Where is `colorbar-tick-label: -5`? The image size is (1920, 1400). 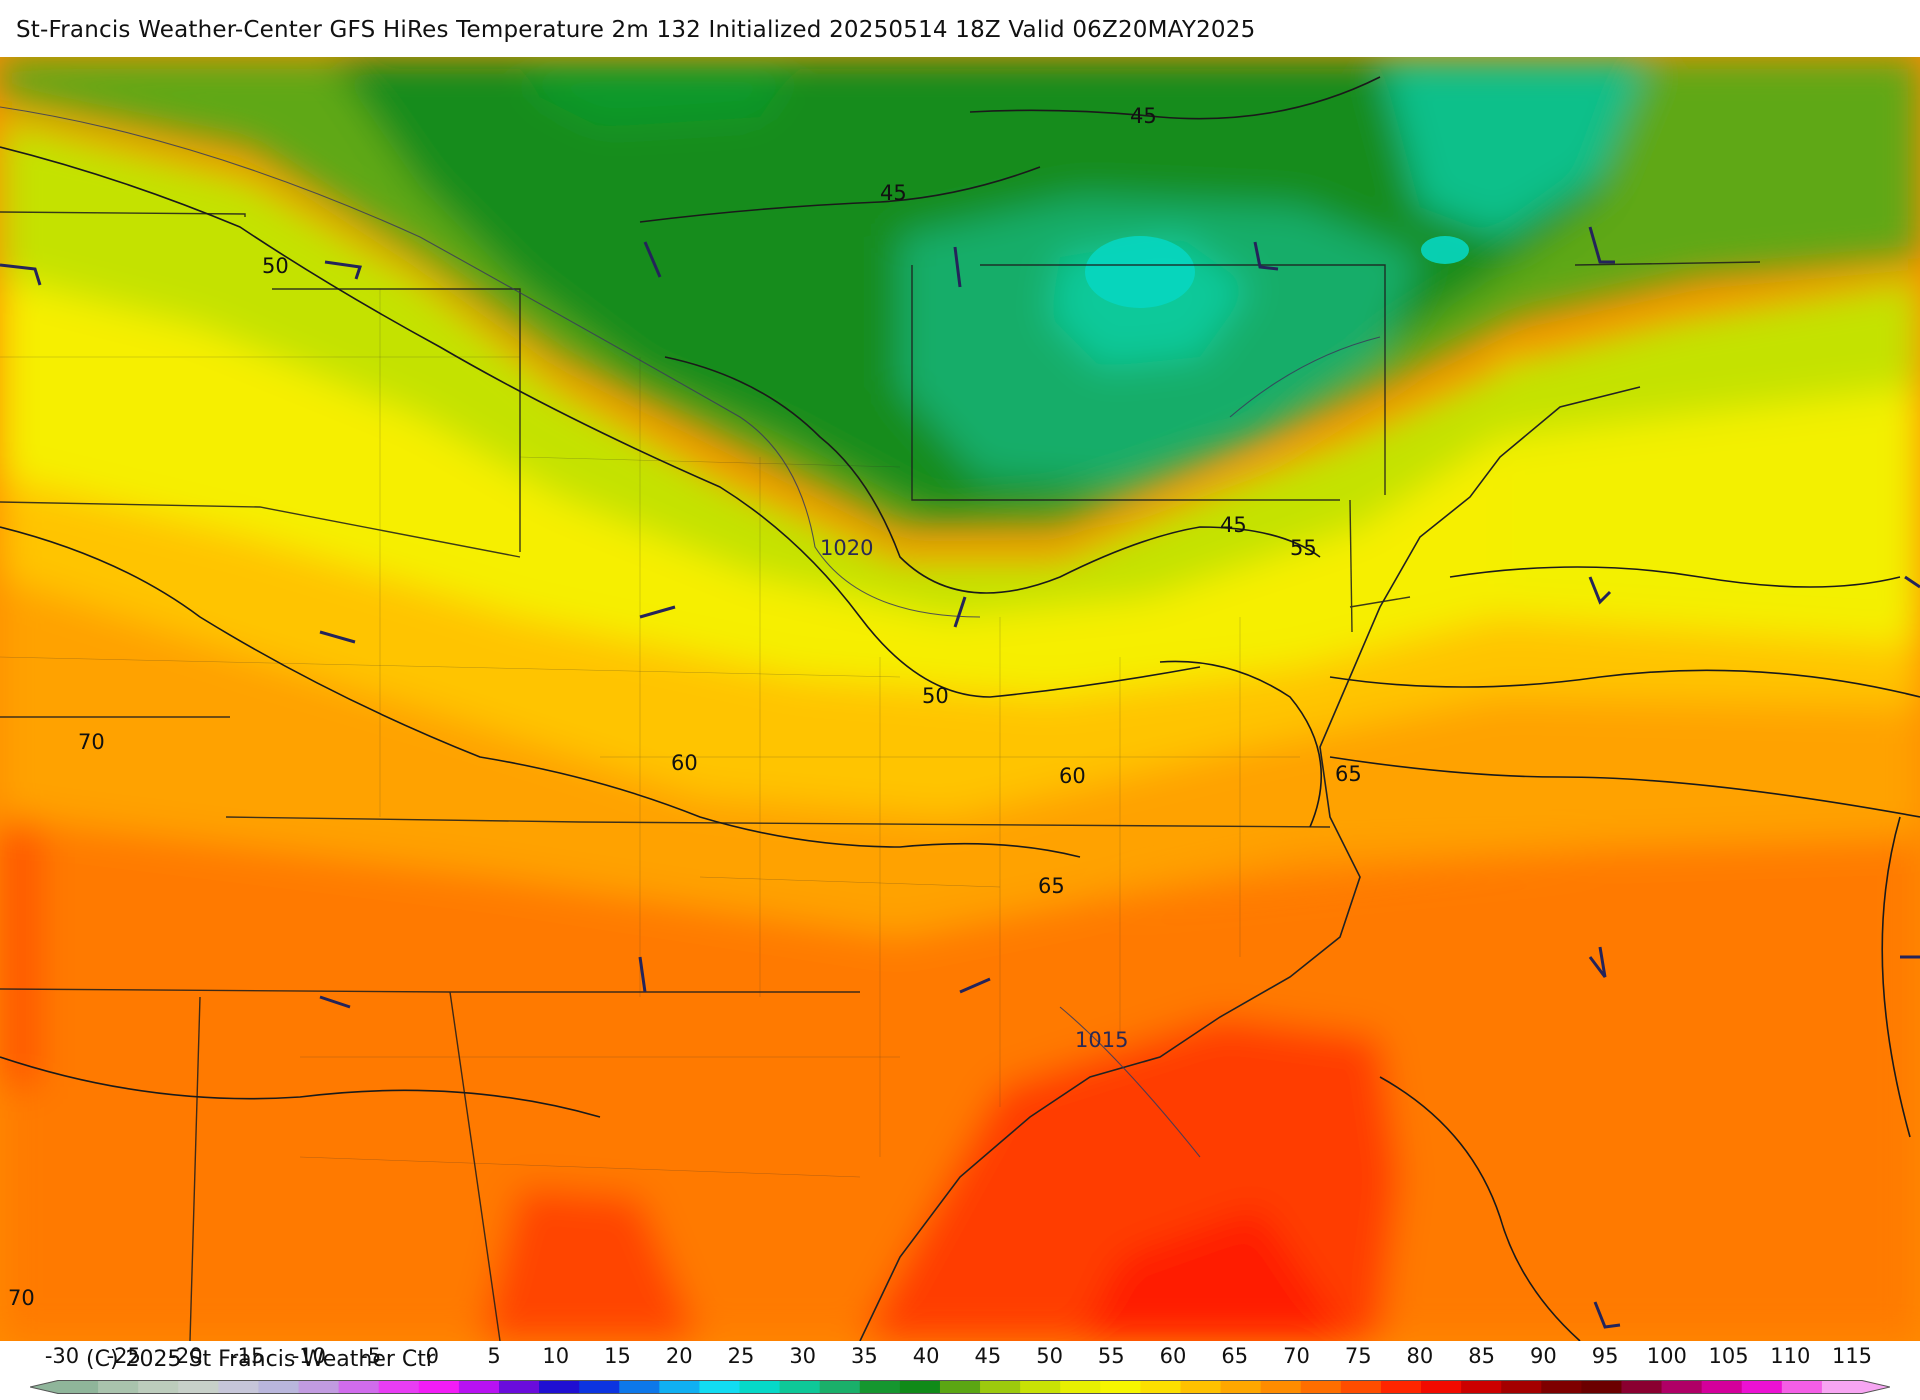
colorbar-tick-label: -5 is located at coordinates (371, 1356).